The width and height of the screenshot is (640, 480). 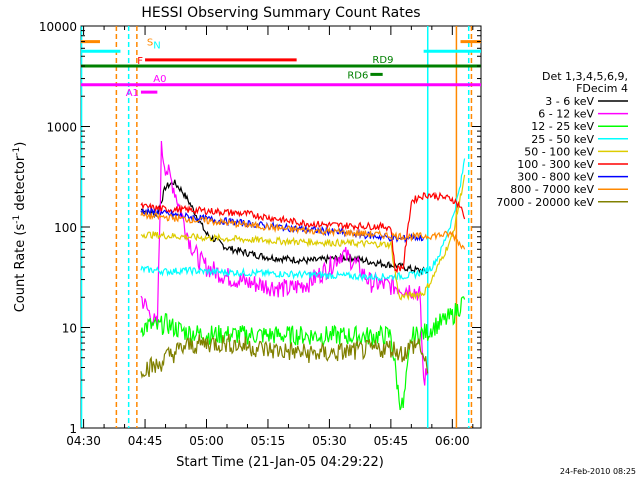 What do you see at coordinates (569, 101) in the screenshot?
I see `legend-entry-label: 3 - 6 keV` at bounding box center [569, 101].